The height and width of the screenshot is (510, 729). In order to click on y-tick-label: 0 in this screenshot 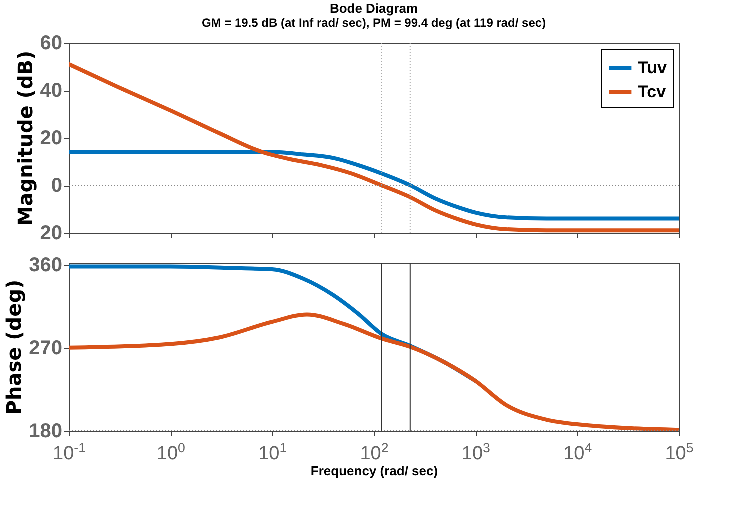, I will do `click(56, 186)`.